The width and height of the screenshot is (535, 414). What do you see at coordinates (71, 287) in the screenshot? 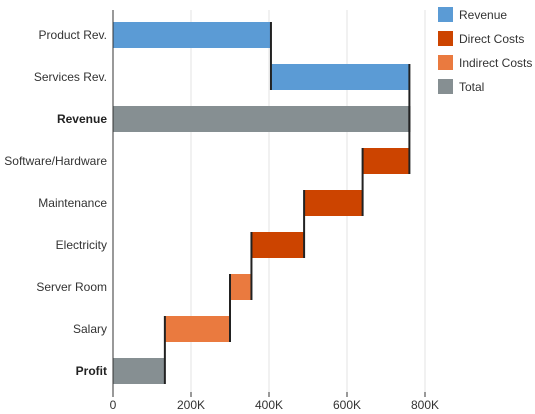
I see `category-label: Server Room` at bounding box center [71, 287].